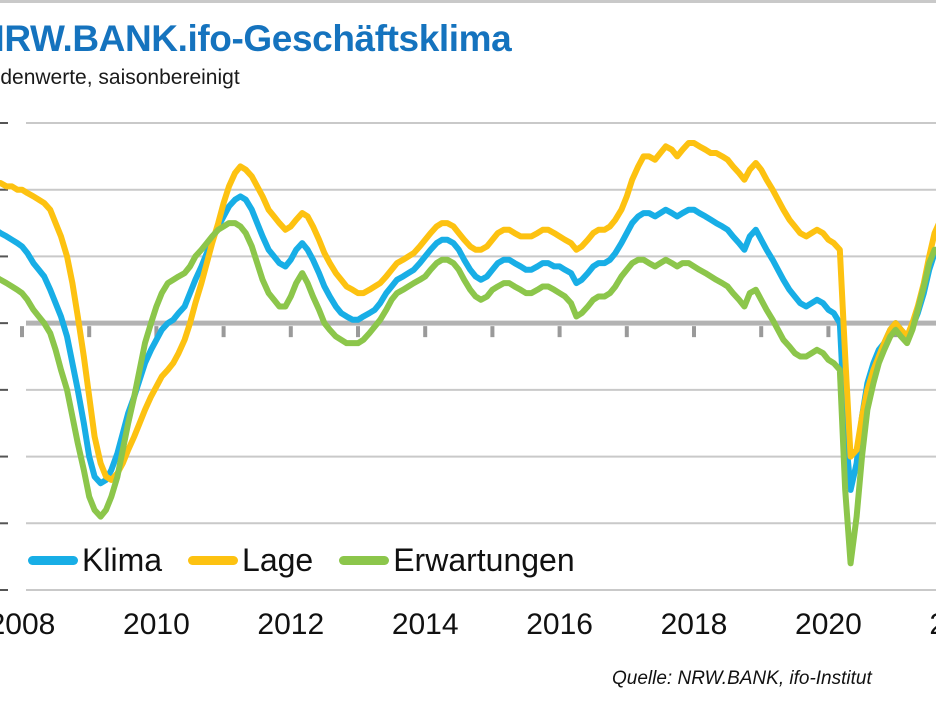 Image resolution: width=936 pixels, height=702 pixels. What do you see at coordinates (28, 624) in the screenshot?
I see `x-axis-tick-label: 2008` at bounding box center [28, 624].